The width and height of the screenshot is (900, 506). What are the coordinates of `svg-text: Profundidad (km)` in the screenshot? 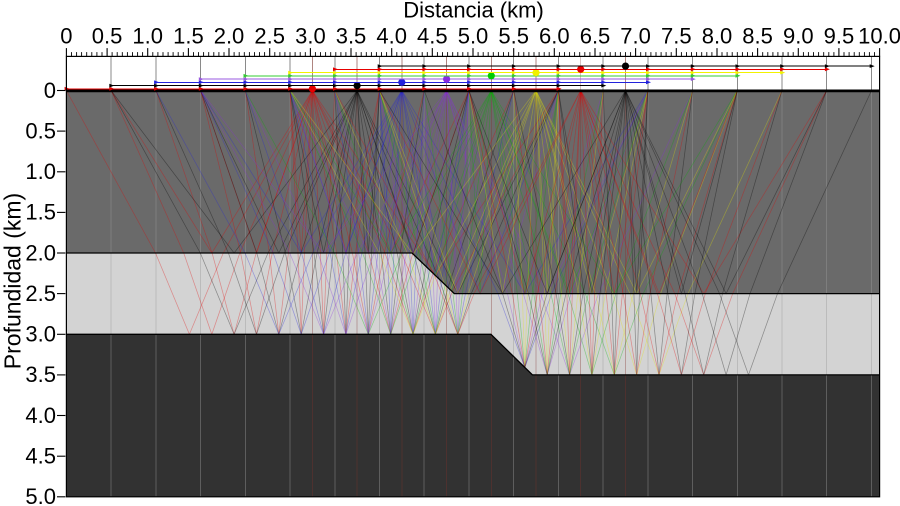 It's located at (13, 281).